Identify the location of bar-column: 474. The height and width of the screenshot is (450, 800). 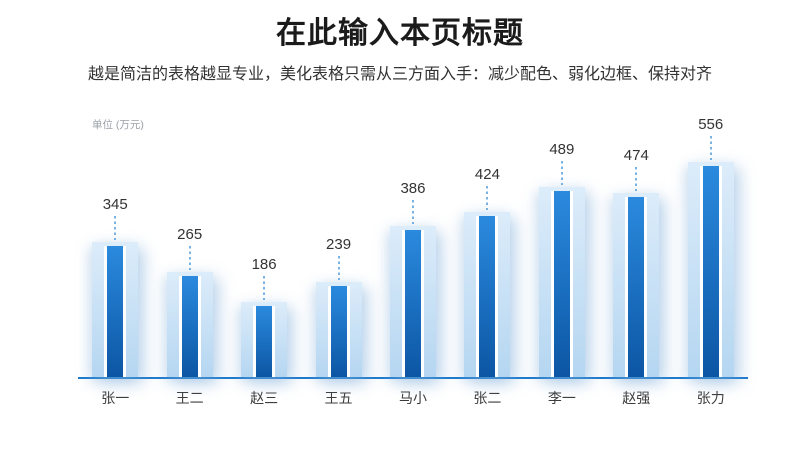
(636, 246).